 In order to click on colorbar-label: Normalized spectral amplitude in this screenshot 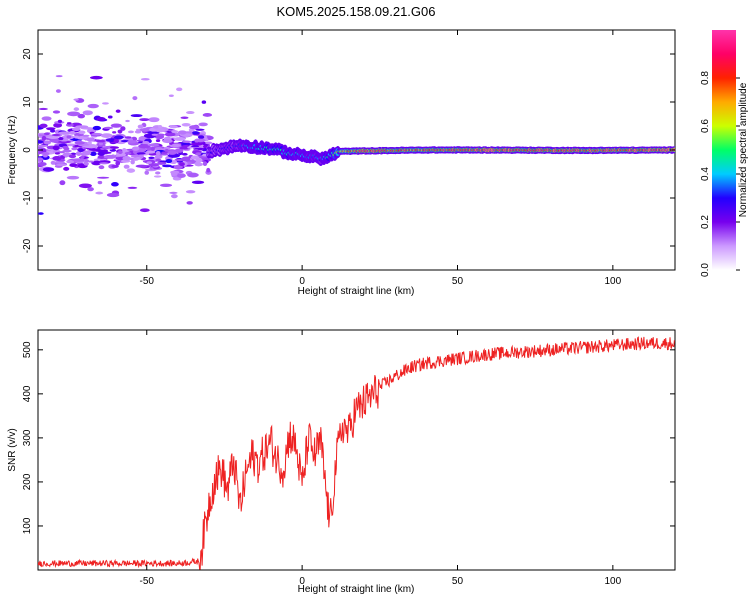, I will do `click(743, 149)`.